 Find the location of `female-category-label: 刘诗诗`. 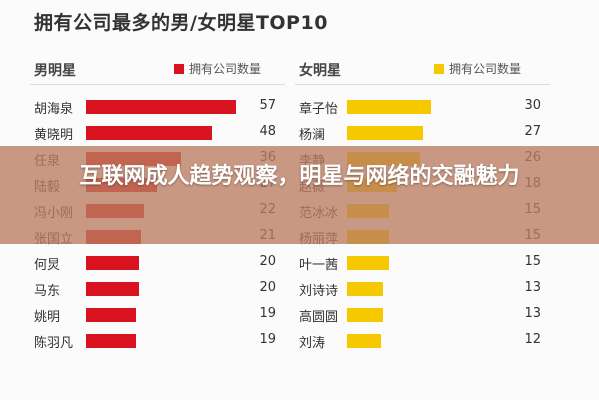

female-category-label: 刘诗诗 is located at coordinates (319, 291).